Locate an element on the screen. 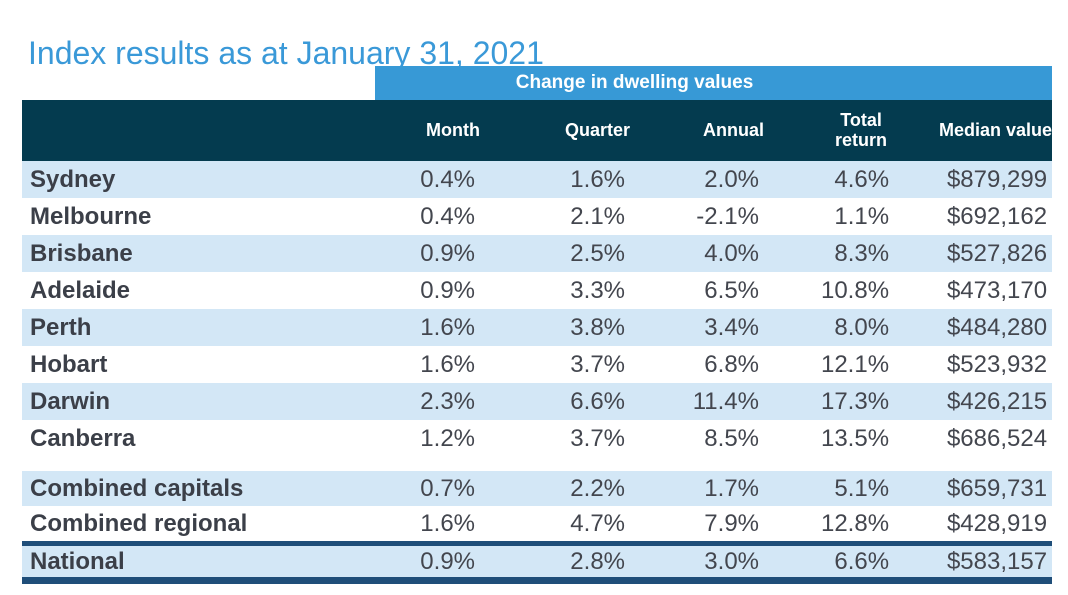 The height and width of the screenshot is (595, 1068). table-row: Darwin 2.3% 6.6% 11.4% 17.3% $426,215 is located at coordinates (537, 401).